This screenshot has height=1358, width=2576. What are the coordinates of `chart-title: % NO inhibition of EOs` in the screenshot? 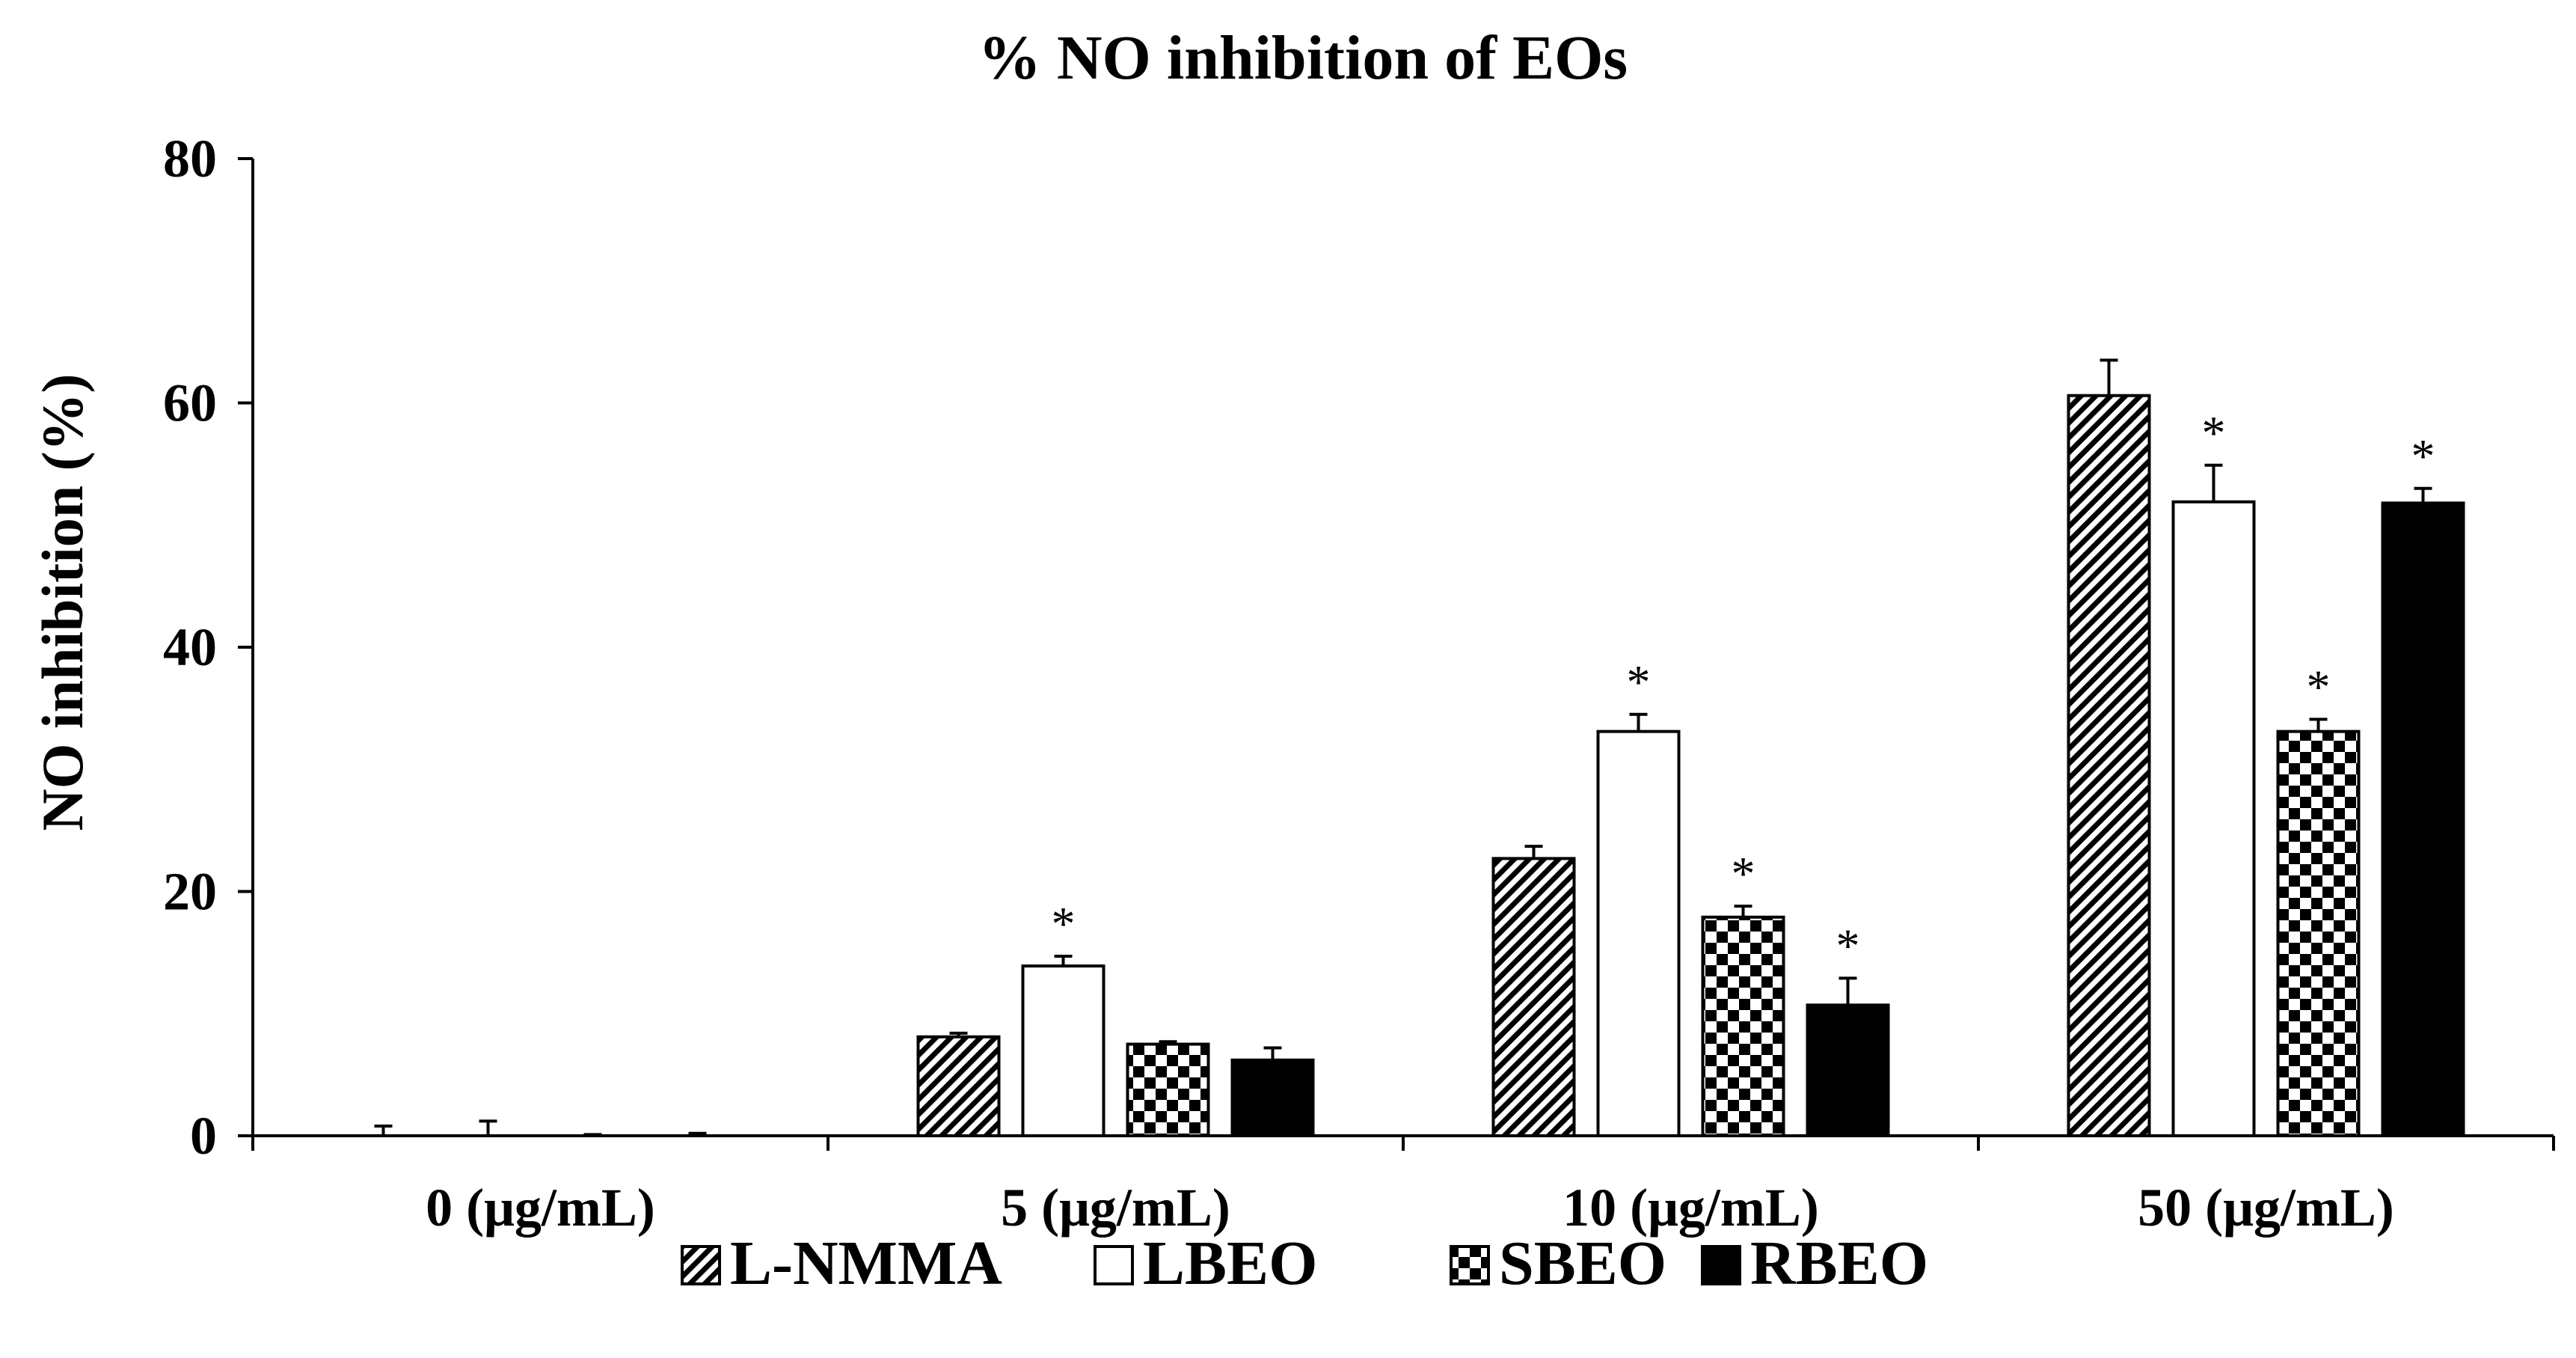 It's located at (1303, 58).